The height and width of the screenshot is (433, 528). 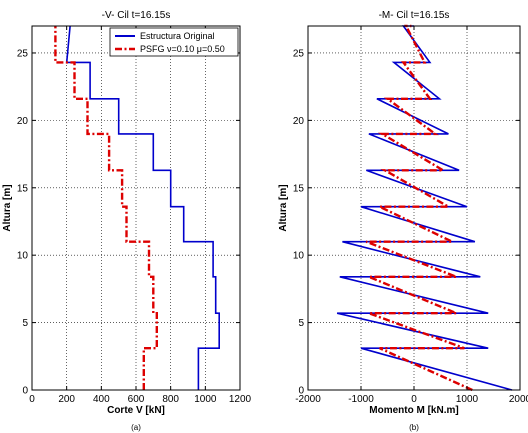 What do you see at coordinates (23, 256) in the screenshot?
I see `panel-a-ytick-label: 10` at bounding box center [23, 256].